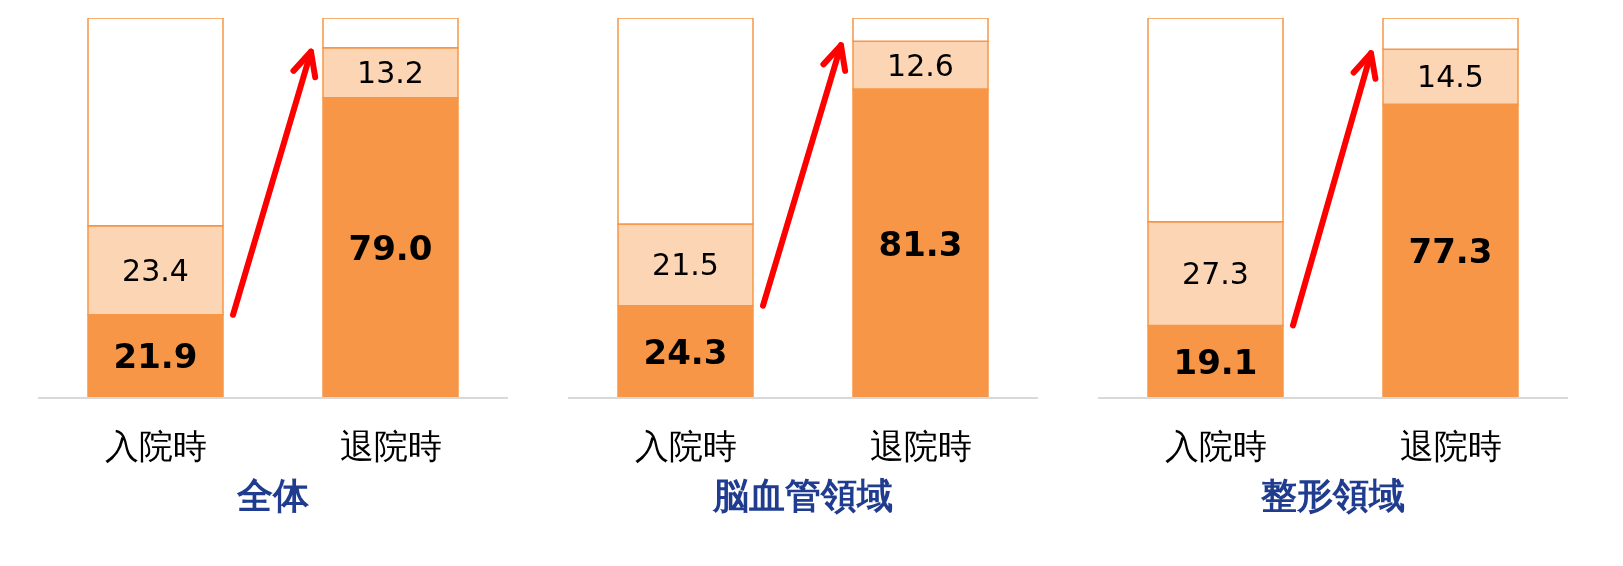  What do you see at coordinates (155, 270) in the screenshot?
I see `data-label: 23.4` at bounding box center [155, 270].